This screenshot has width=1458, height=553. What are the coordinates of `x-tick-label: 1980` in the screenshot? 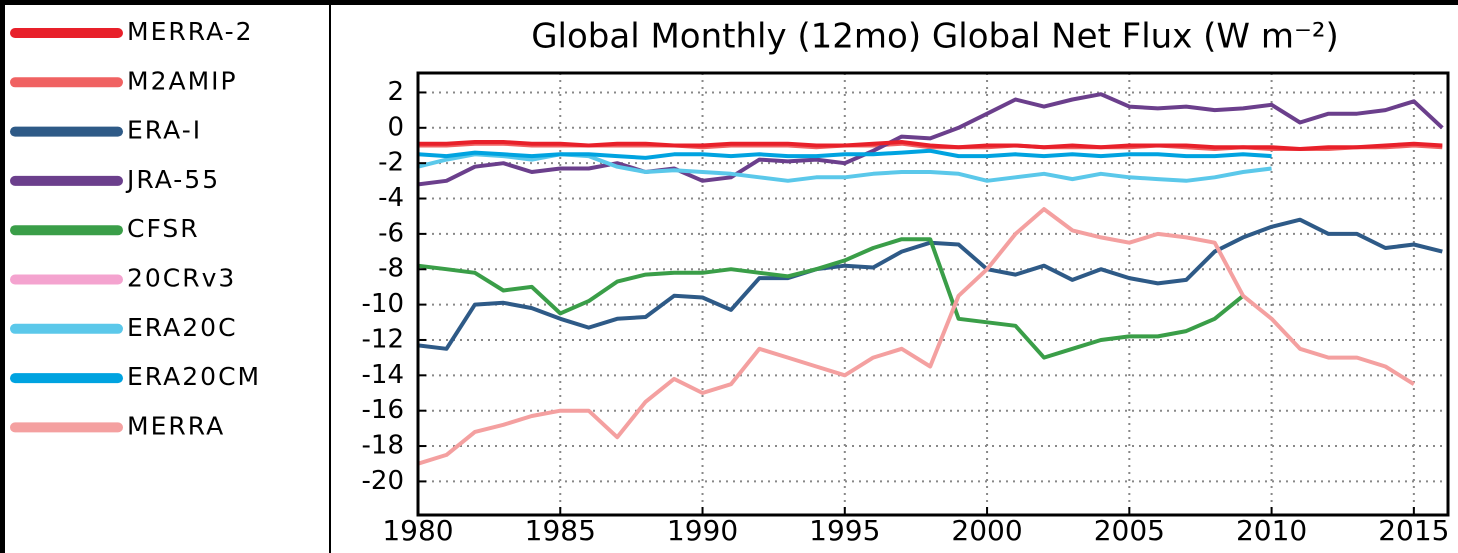 It's located at (417, 530).